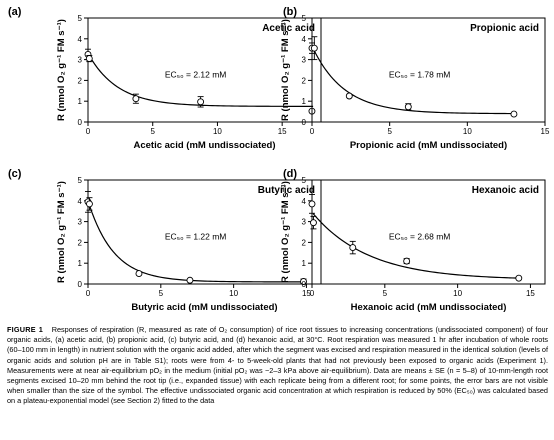 The image size is (554, 440). I want to click on panel-letter: (c), so click(15, 174).